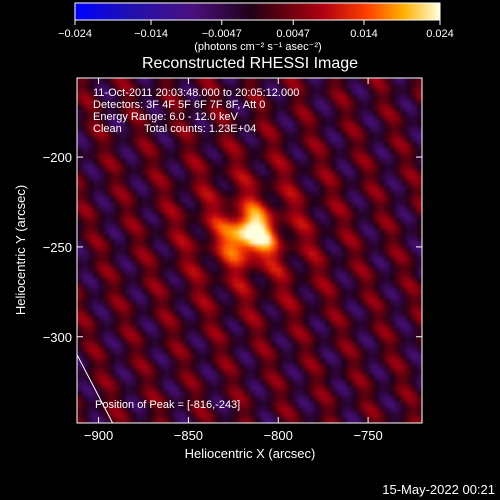 The width and height of the screenshot is (500, 500). Describe the element at coordinates (278, 435) in the screenshot. I see `x-tick-label: −800` at that location.